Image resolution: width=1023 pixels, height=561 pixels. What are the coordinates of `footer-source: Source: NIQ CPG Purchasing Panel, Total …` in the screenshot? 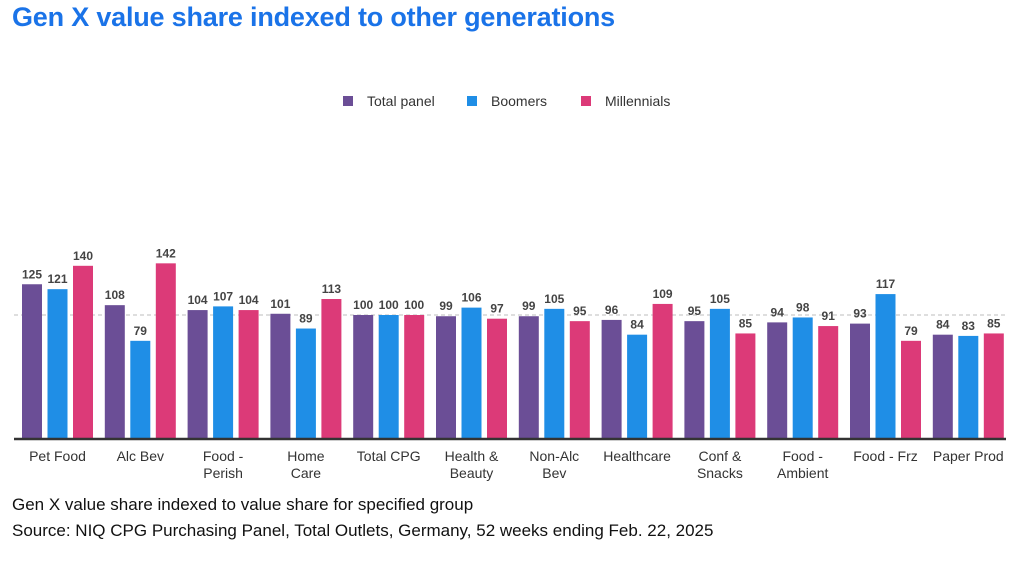 It's located at (363, 530).